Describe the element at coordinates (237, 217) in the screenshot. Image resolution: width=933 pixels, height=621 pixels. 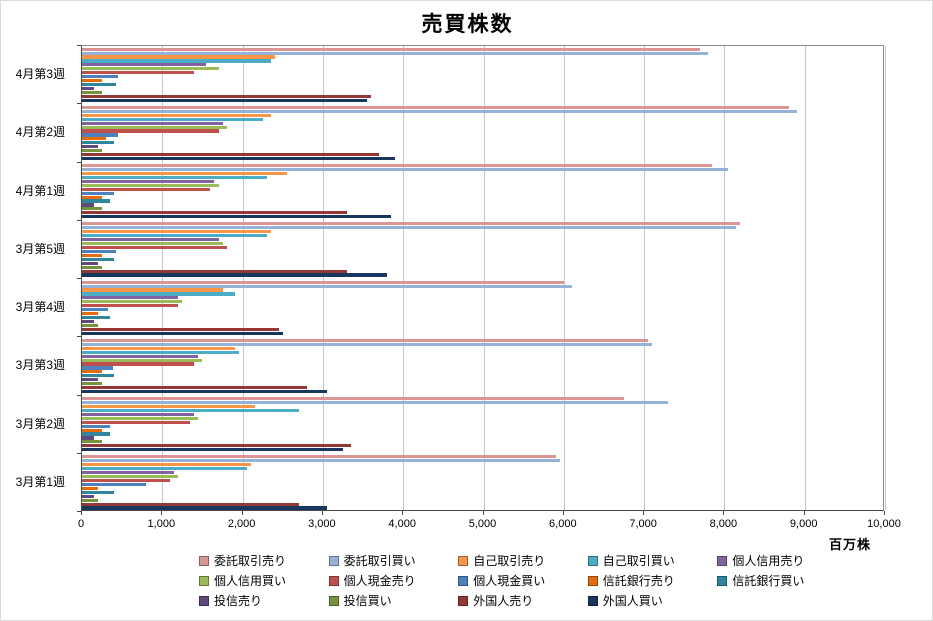
I see `bar-外国人買い-4月第1週` at that location.